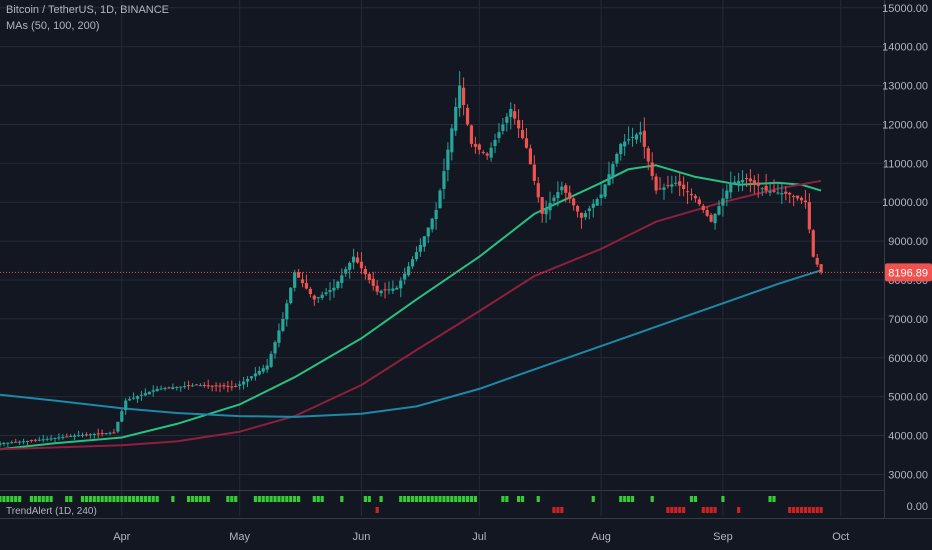  I want to click on price-tick-label: 11000.00, so click(905, 164).